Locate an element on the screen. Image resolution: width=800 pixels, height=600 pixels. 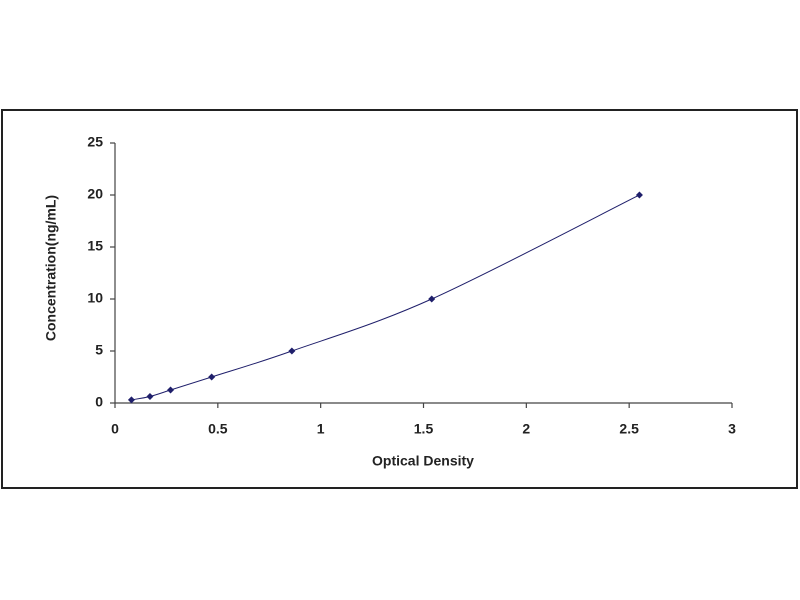
y-tick-label: 0 is located at coordinates (99, 402).